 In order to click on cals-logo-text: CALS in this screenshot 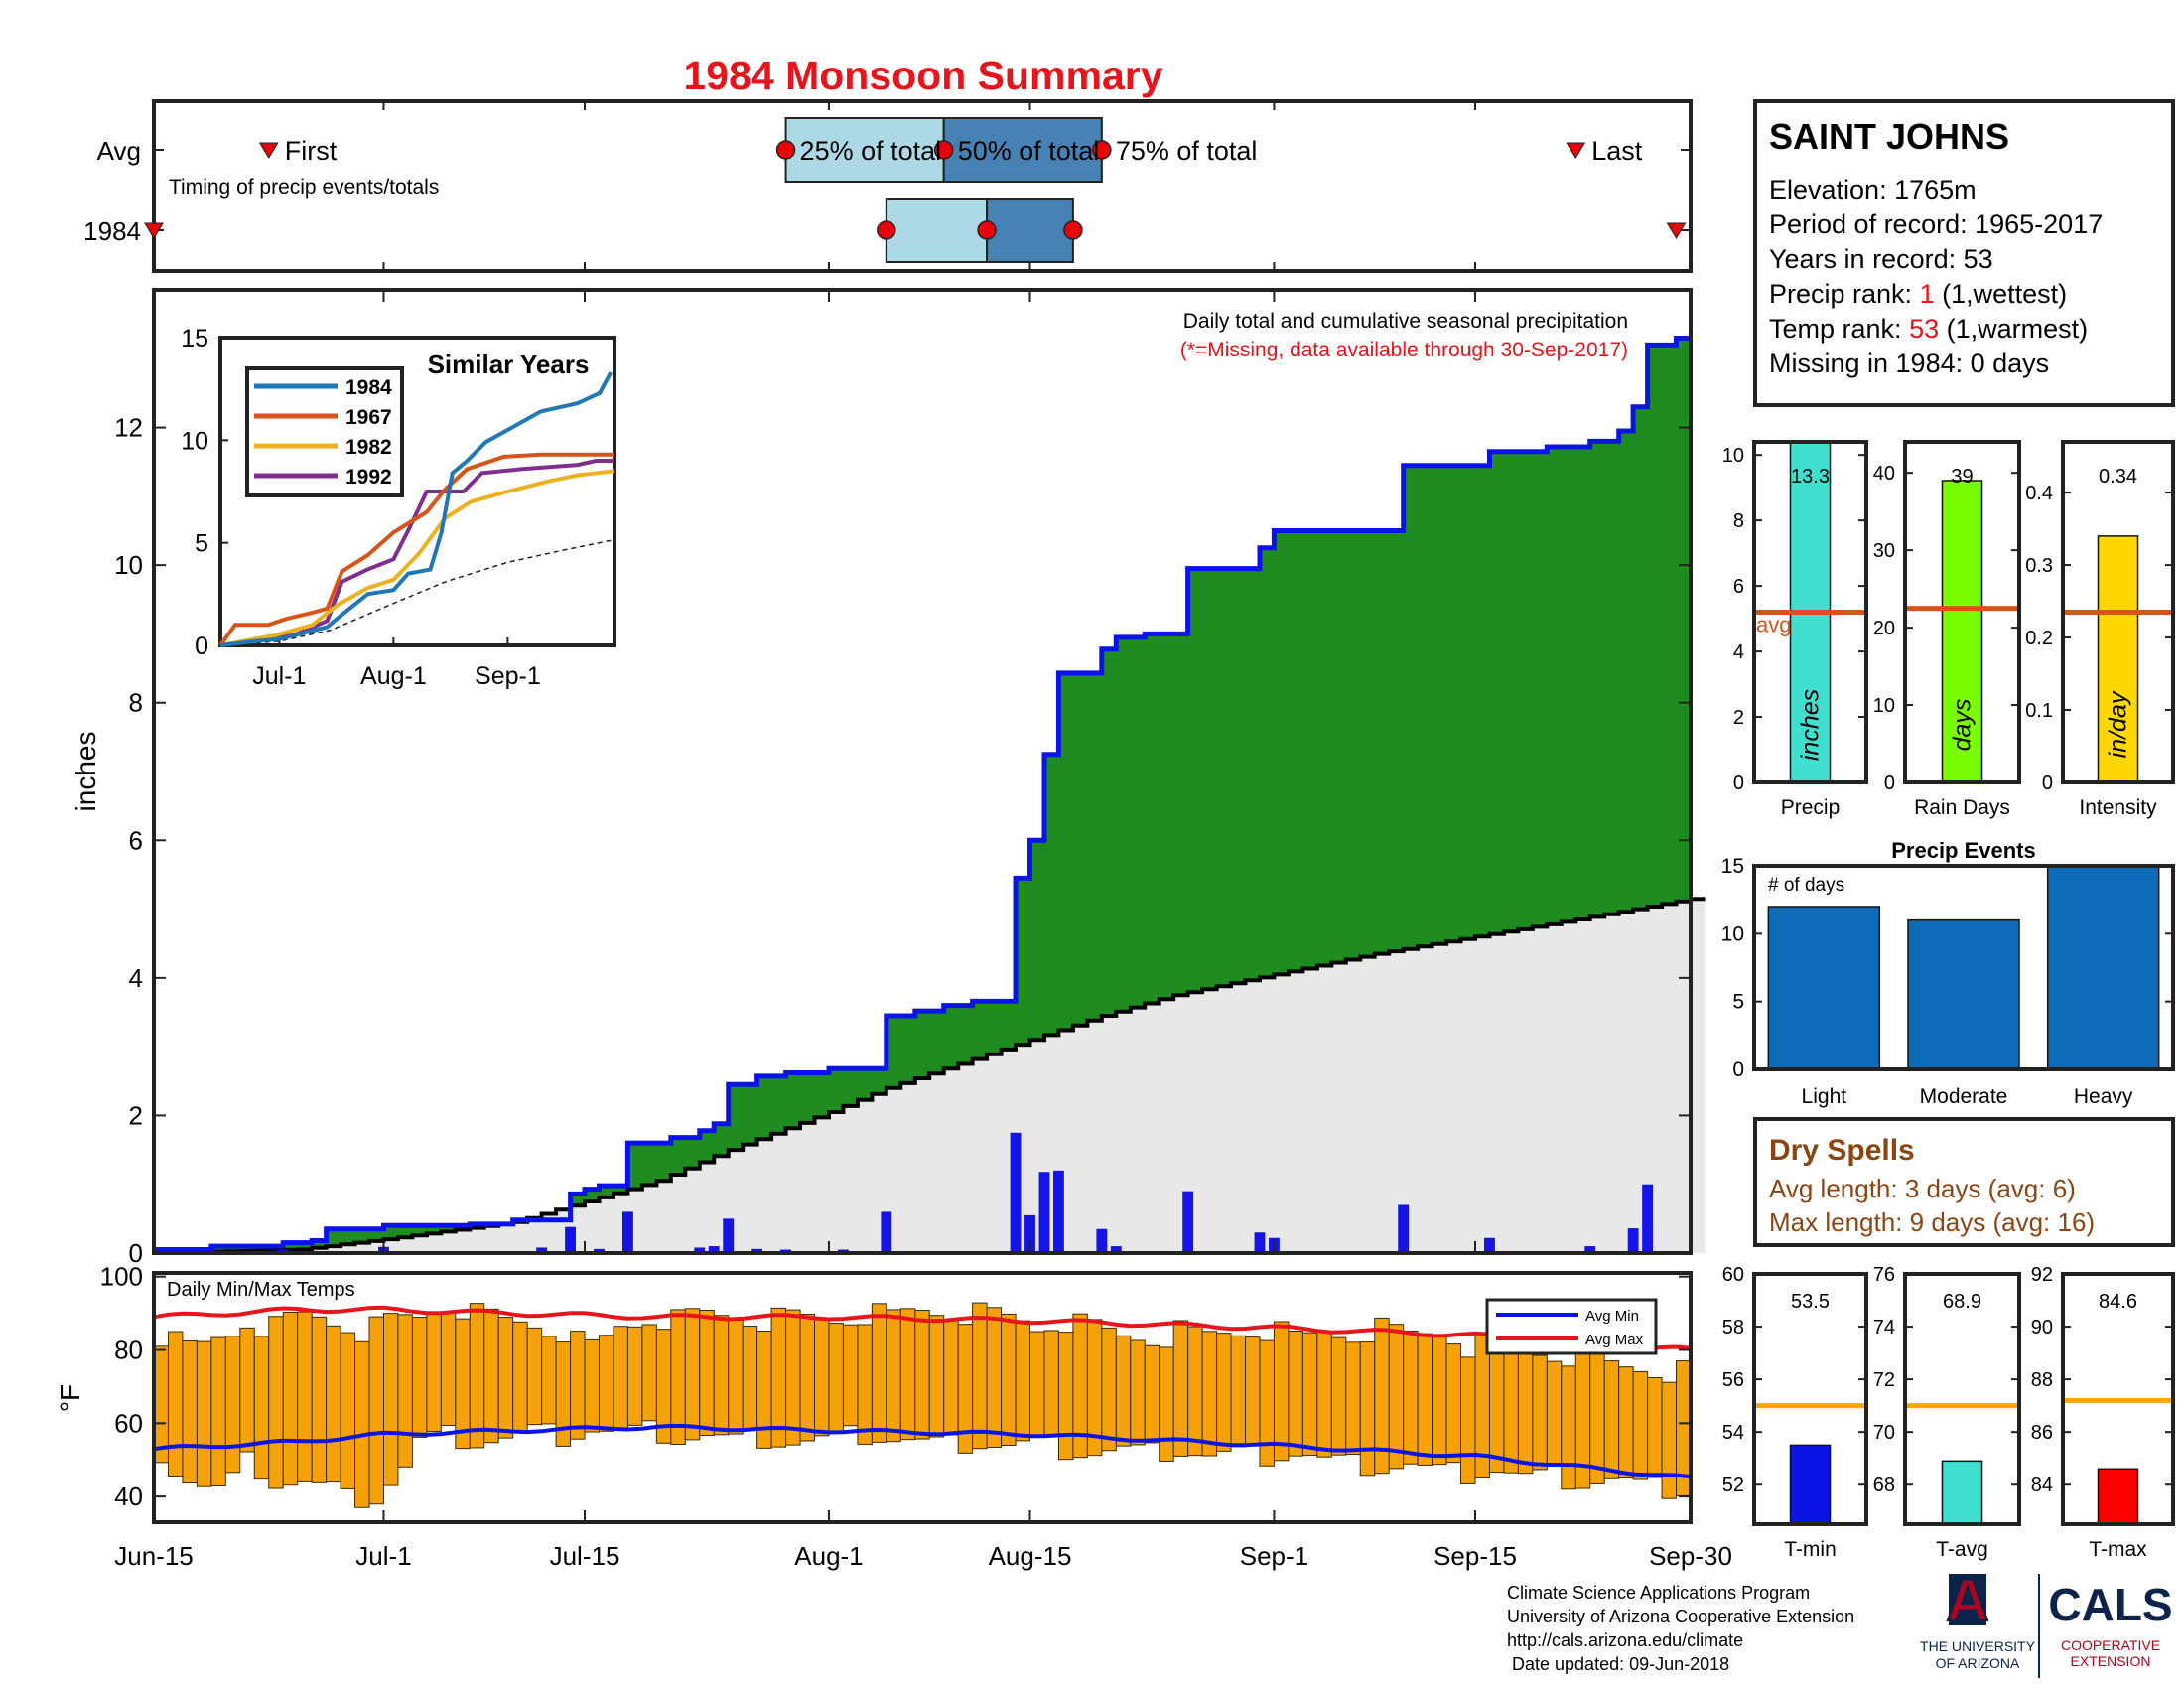, I will do `click(2110, 1604)`.